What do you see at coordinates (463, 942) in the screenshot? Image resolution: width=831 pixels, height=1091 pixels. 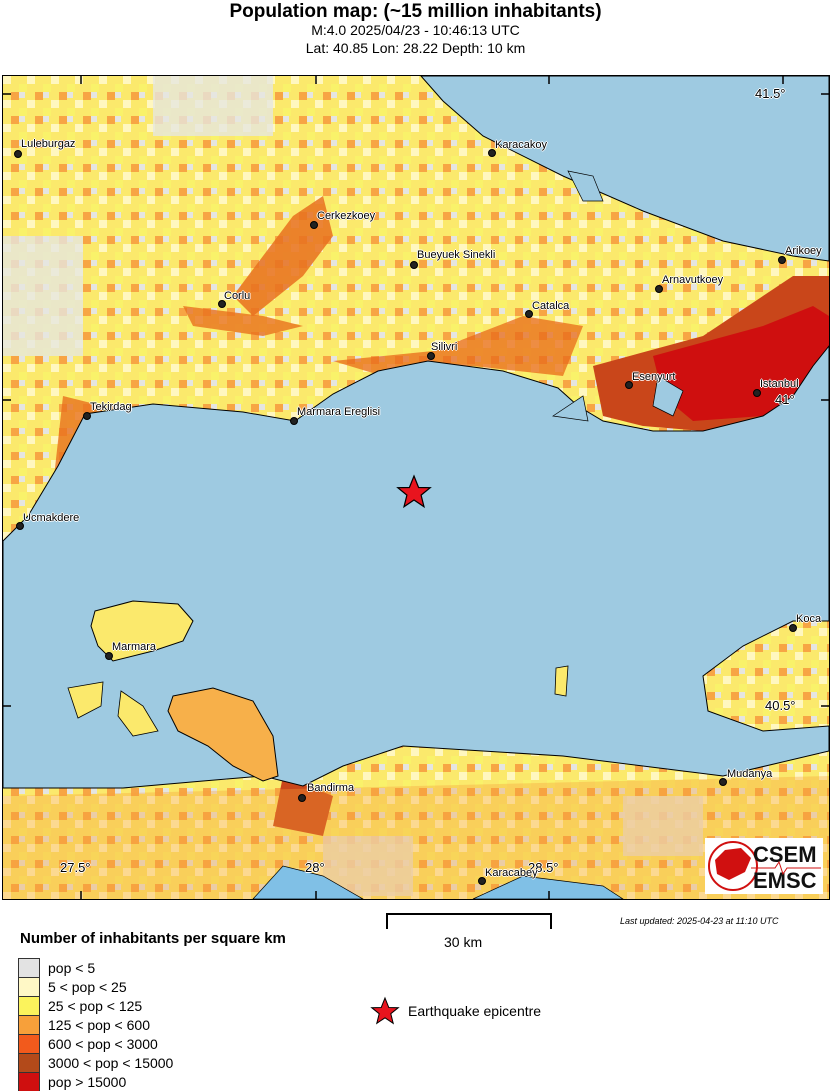 I see `scale-label: 30 km` at bounding box center [463, 942].